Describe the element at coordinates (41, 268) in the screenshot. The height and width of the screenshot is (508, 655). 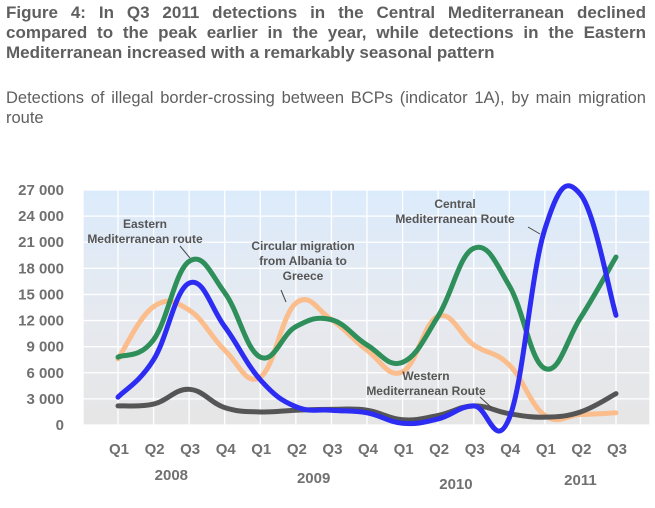
I see `y-tick-label: 18 000` at that location.